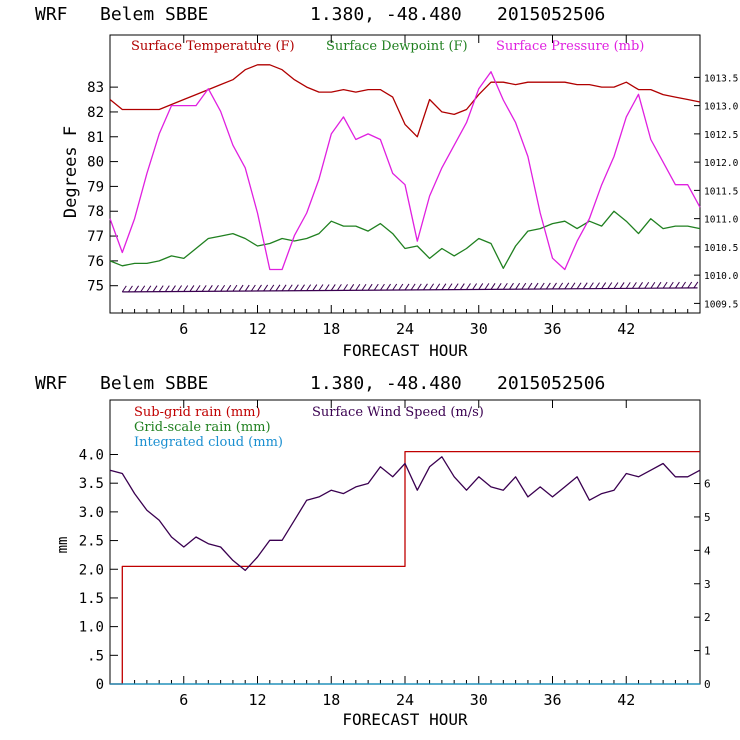 This screenshot has height=740, width=740. What do you see at coordinates (95, 187) in the screenshot?
I see `panel1-y-tick-label: 79` at bounding box center [95, 187].